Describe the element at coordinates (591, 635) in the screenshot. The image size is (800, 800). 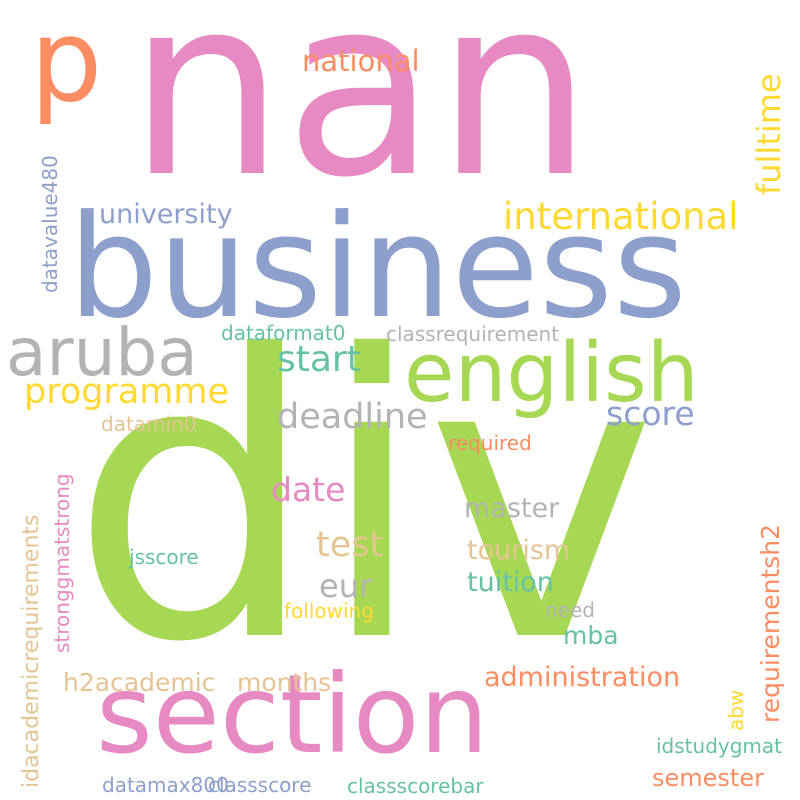
I see `word-mba: mba` at that location.